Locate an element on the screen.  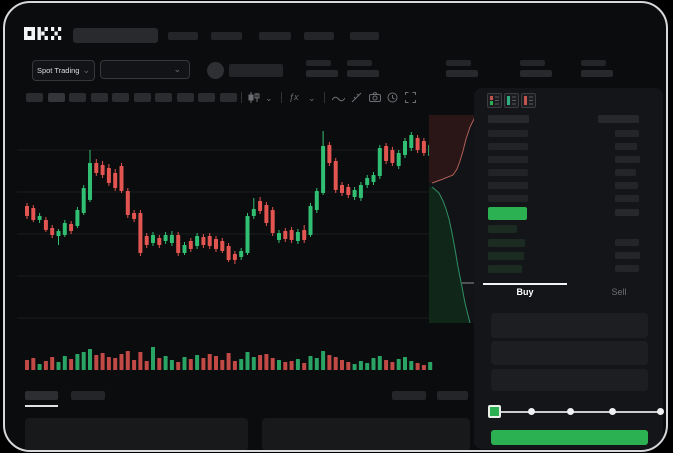
orderbook-layout-asks-icon is located at coordinates (528, 100).